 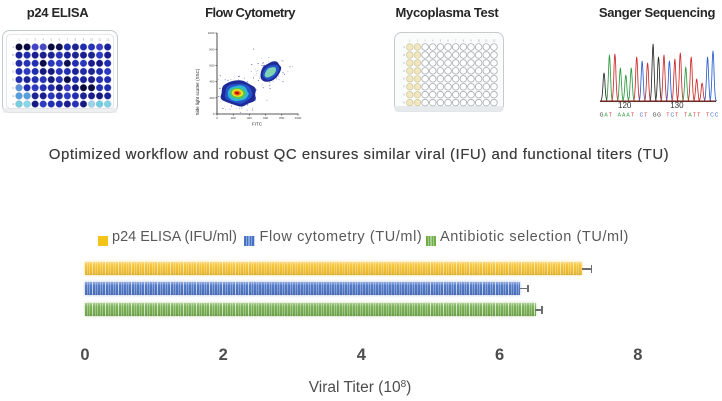 I want to click on svg-text: Side light scatter (SSC), so click(x=197, y=91).